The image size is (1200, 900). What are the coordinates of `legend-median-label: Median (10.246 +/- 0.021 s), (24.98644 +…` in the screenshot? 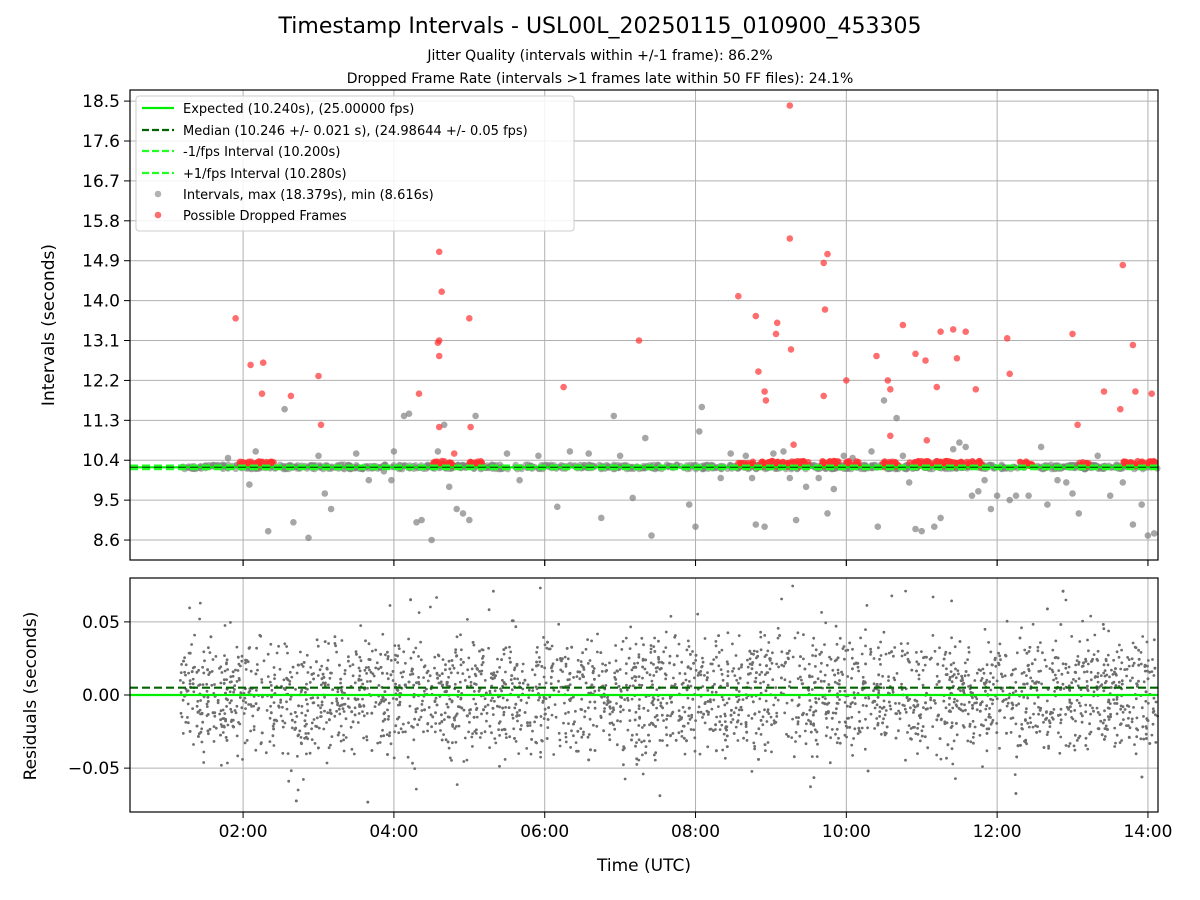 It's located at (355, 131).